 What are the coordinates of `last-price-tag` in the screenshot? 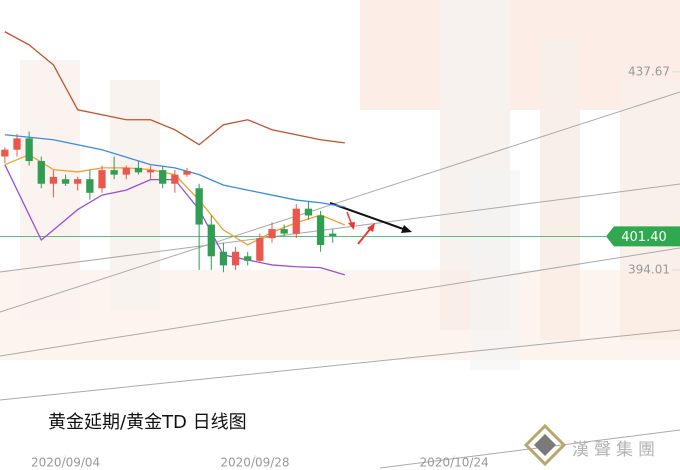 It's located at (643, 236).